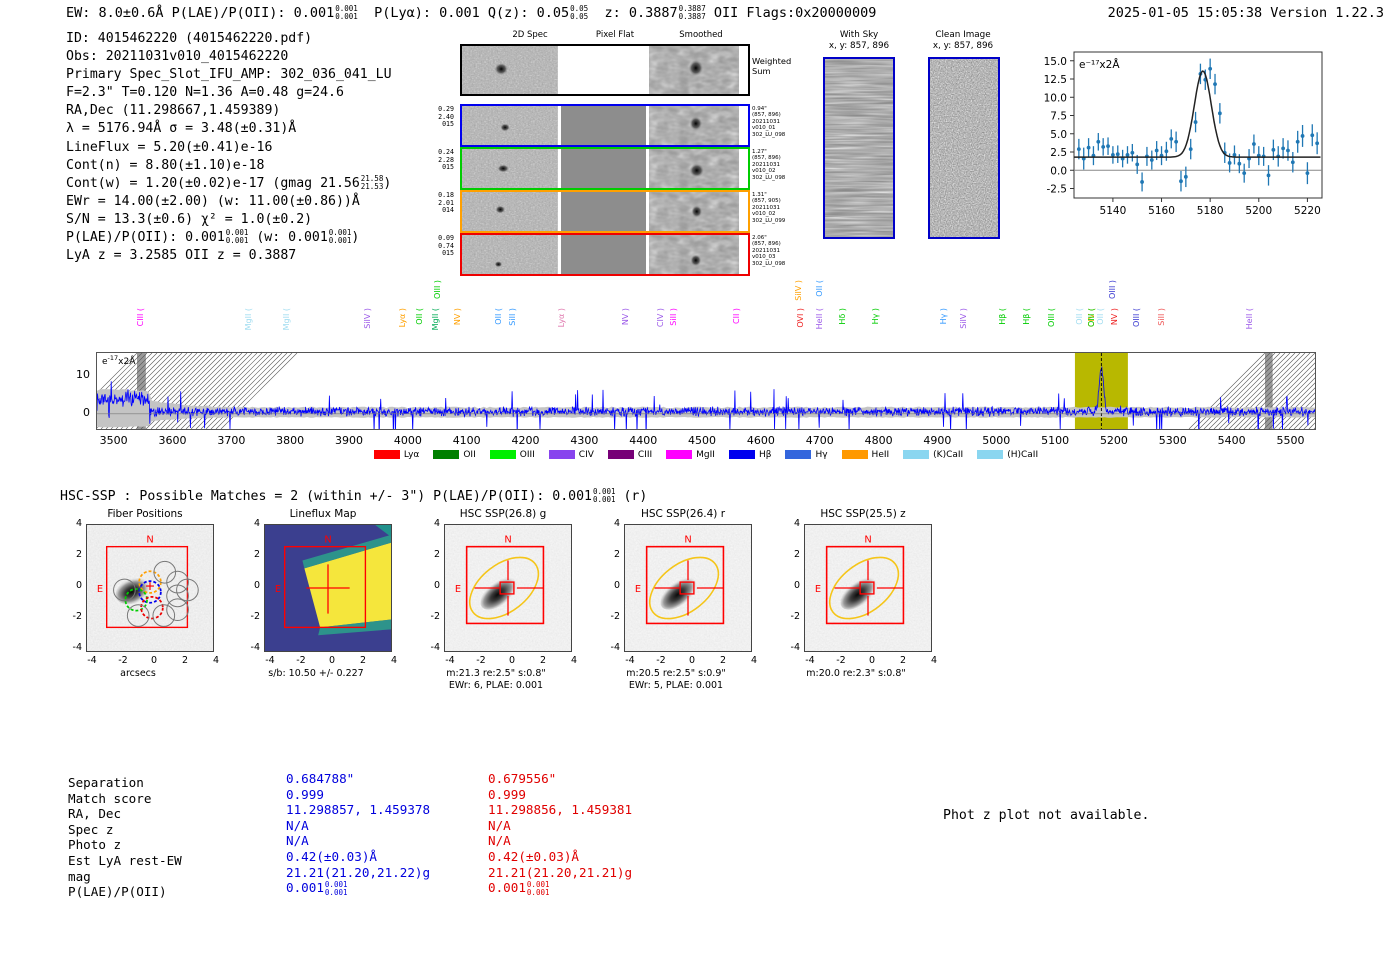 The image size is (1400, 953). Describe the element at coordinates (173, 111) in the screenshot. I see `info-radec: RA,Dec (11.298667,1.459389)` at that location.